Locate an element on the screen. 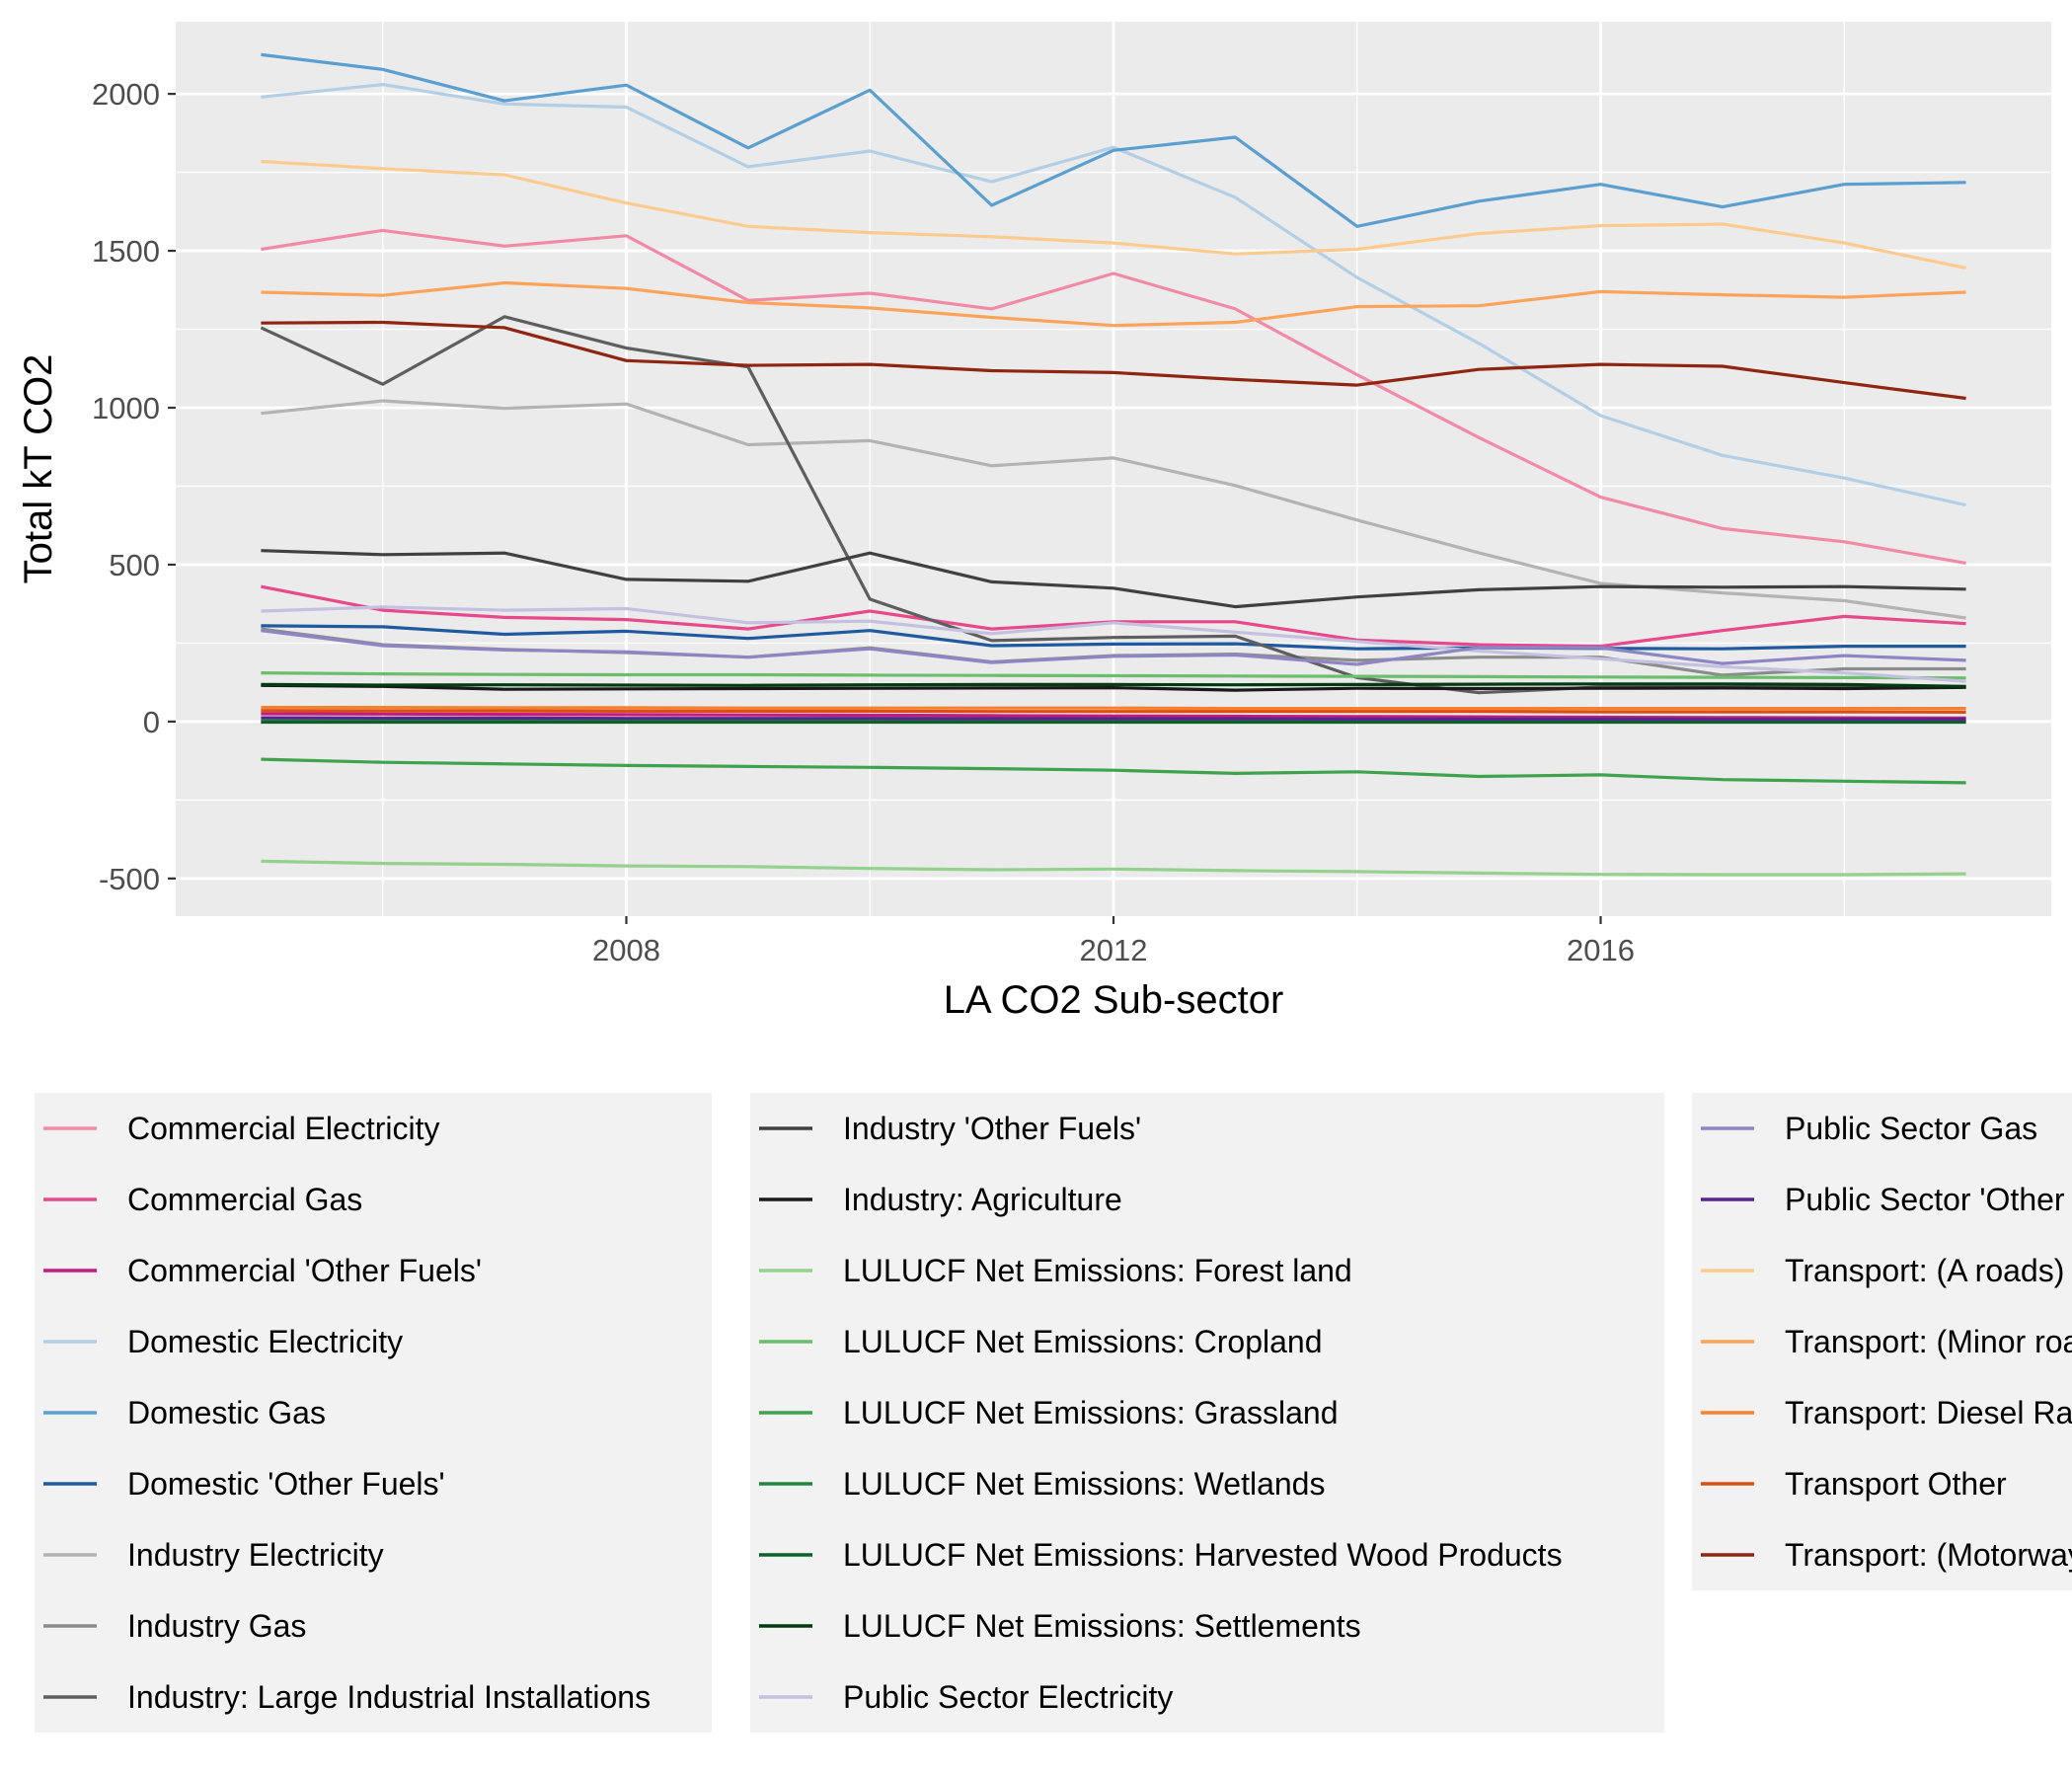 This screenshot has width=2072, height=1776. legend-label: Domestic 'Other Fuels' is located at coordinates (286, 1484).